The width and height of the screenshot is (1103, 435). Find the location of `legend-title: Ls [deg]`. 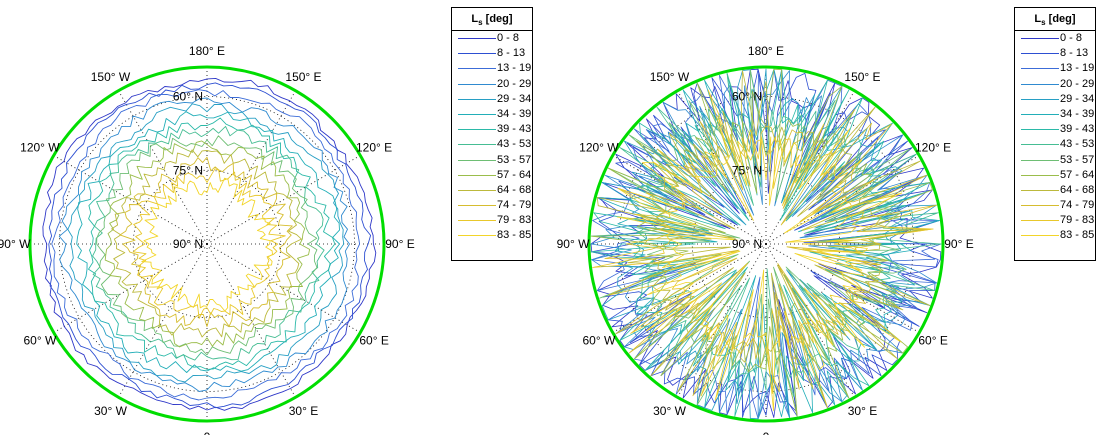

legend-title: Ls [deg] is located at coordinates (492, 19).